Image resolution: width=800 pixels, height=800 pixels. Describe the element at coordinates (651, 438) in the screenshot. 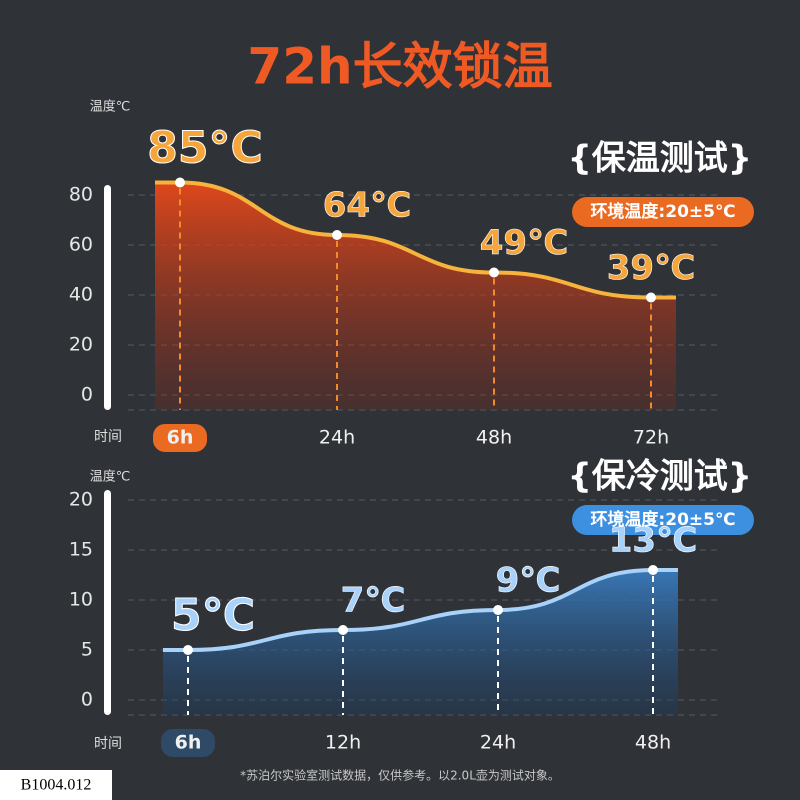

I see `x-tick-label: 72h` at that location.